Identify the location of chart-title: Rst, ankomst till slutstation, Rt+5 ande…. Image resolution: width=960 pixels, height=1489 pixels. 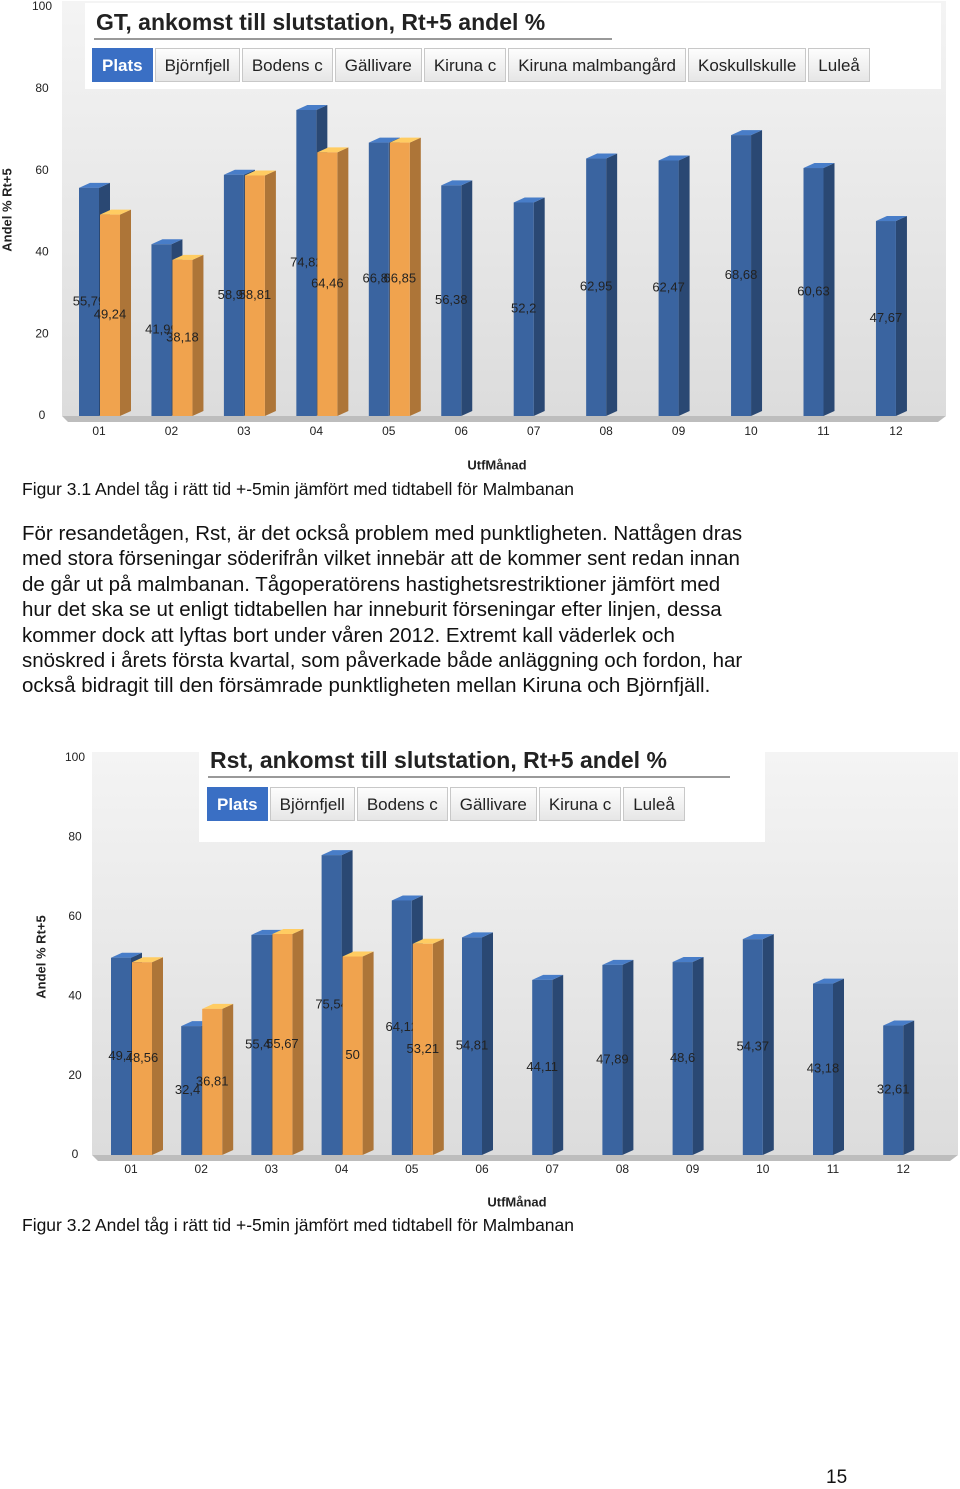
(438, 760).